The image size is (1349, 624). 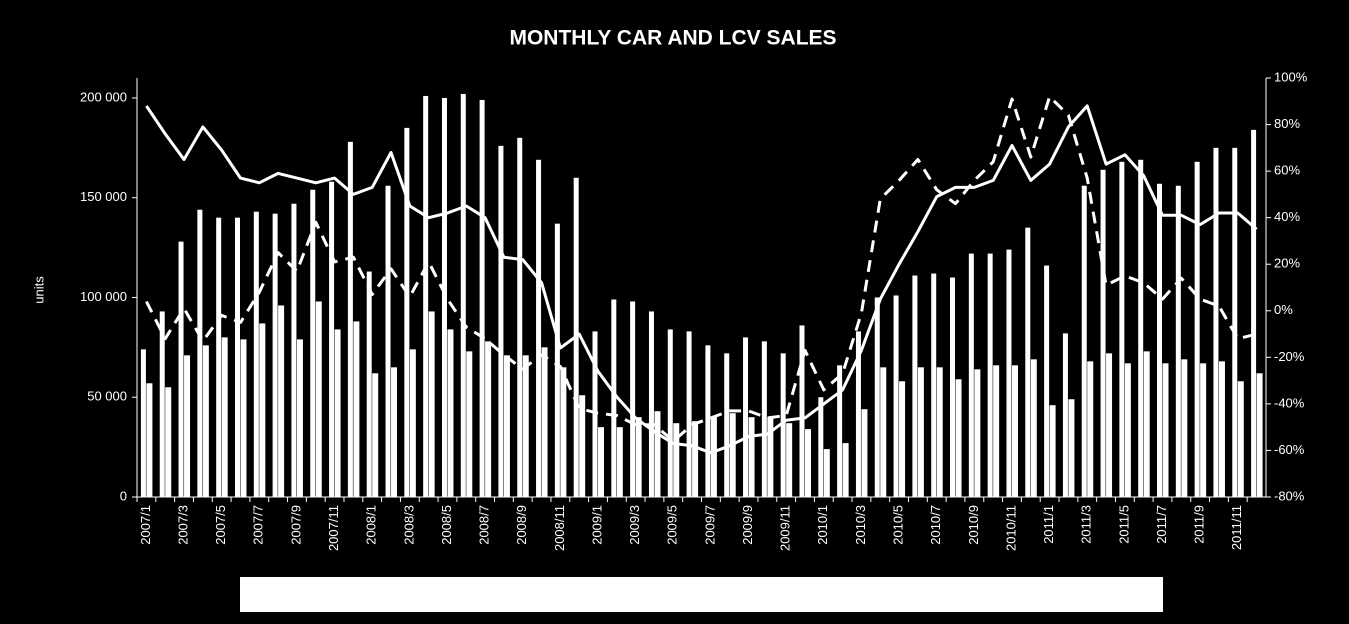 I want to click on y2-tick-label: 80%, so click(x=1287, y=123).